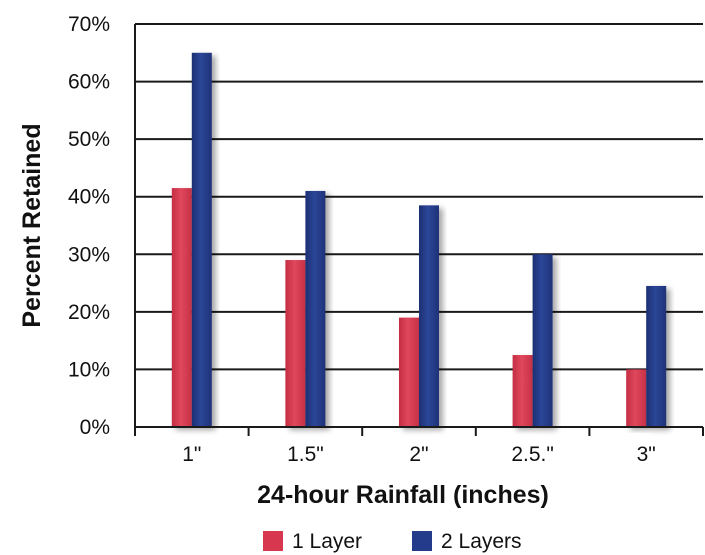  What do you see at coordinates (89, 312) in the screenshot?
I see `y-tick-label: 20%` at bounding box center [89, 312].